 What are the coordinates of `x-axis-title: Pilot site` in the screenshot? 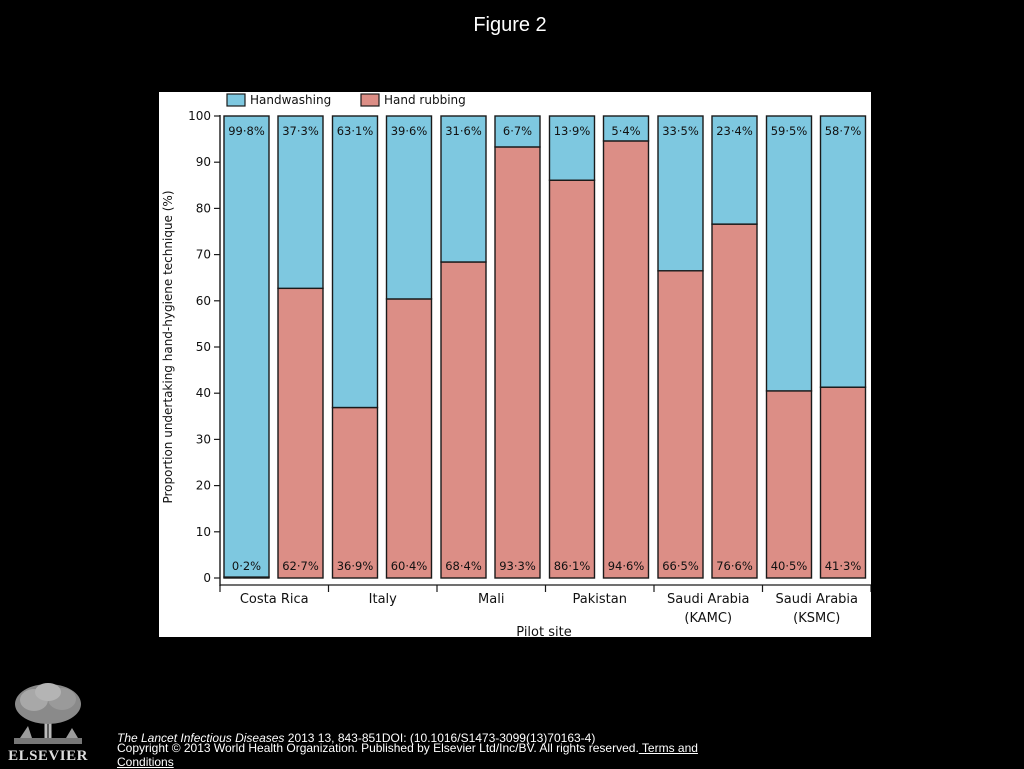 It's located at (543, 631).